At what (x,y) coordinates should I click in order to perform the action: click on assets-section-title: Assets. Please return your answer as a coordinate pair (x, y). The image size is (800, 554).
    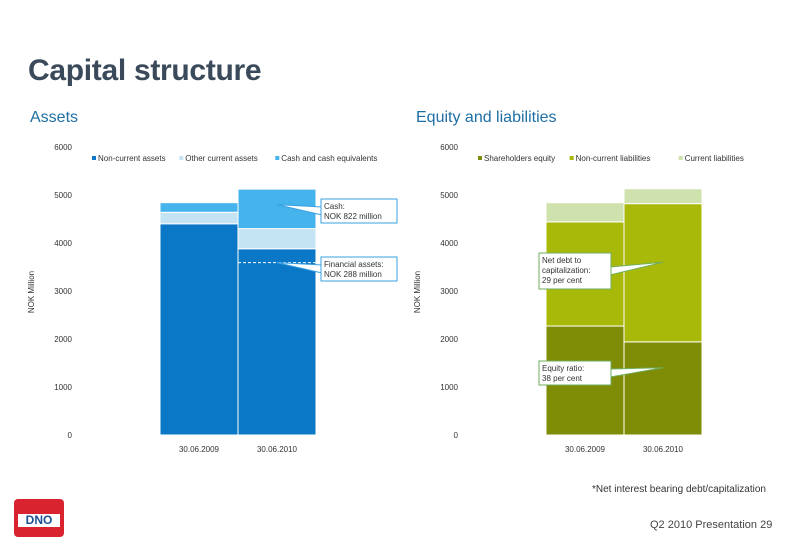
    Looking at the image, I should click on (54, 117).